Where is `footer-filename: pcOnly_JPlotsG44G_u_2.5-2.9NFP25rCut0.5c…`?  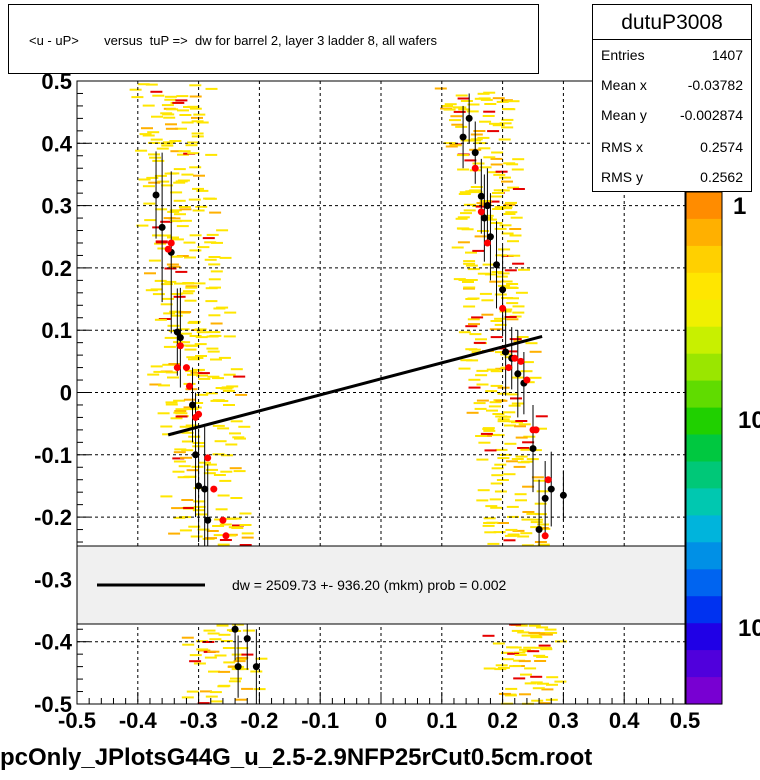
footer-filename: pcOnly_JPlotsG44G_u_2.5-2.9NFP25rCut0.5c… is located at coordinates (296, 757).